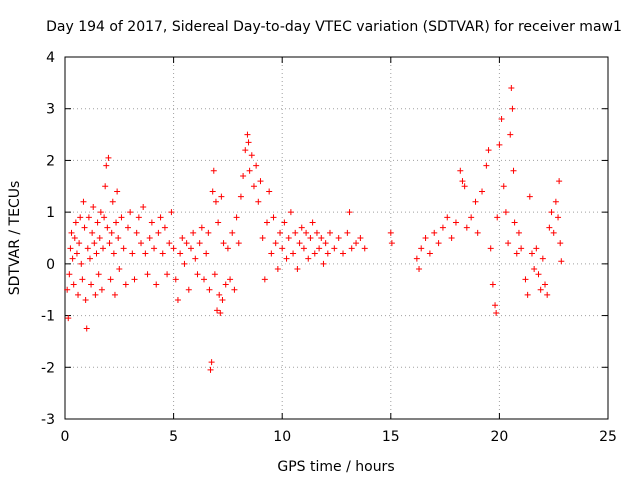 The height and width of the screenshot is (480, 640). Describe the element at coordinates (48, 420) in the screenshot. I see `y-tick-label: -3` at that location.